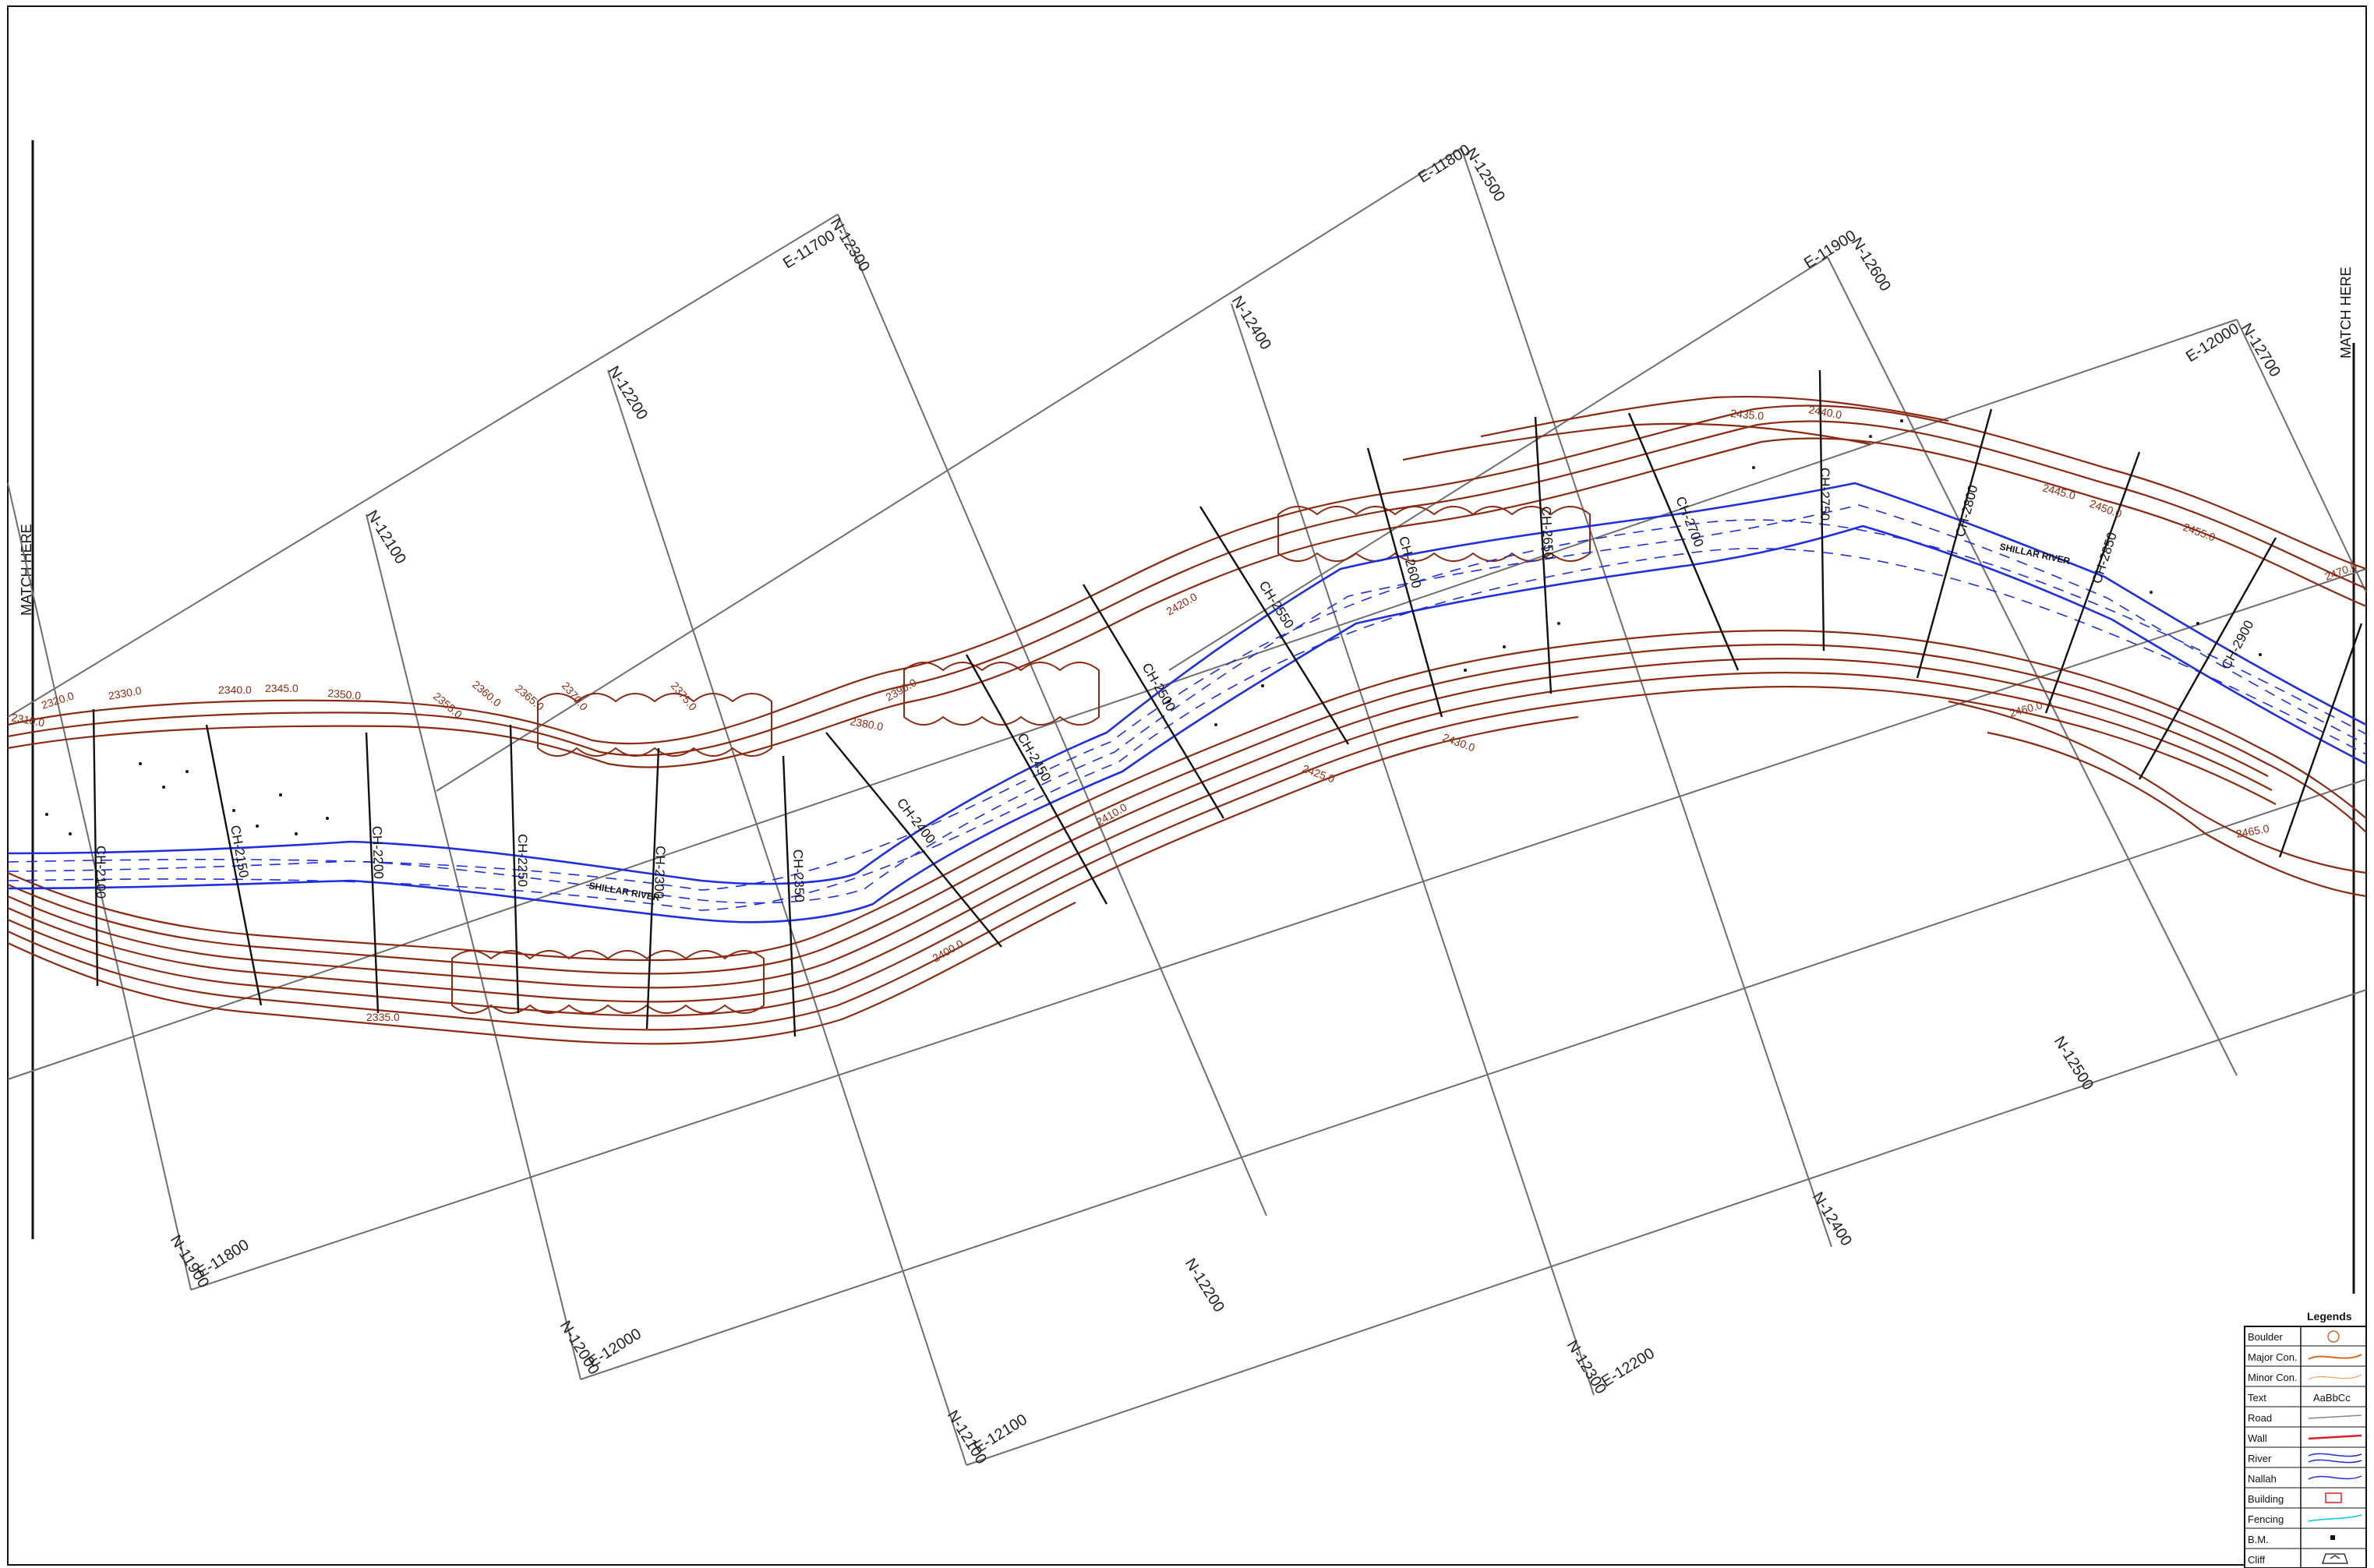 Image resolution: width=2374 pixels, height=1568 pixels. What do you see at coordinates (2258, 1539) in the screenshot?
I see `svg-text: B.M.` at bounding box center [2258, 1539].